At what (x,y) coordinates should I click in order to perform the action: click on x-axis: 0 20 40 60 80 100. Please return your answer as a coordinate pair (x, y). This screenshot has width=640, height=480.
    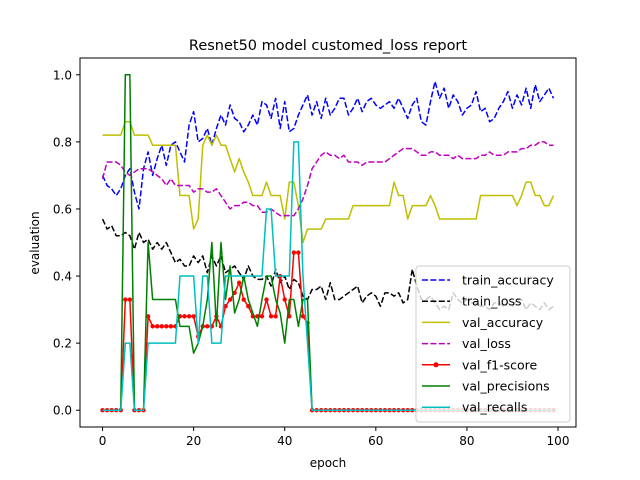
    Looking at the image, I should click on (334, 437).